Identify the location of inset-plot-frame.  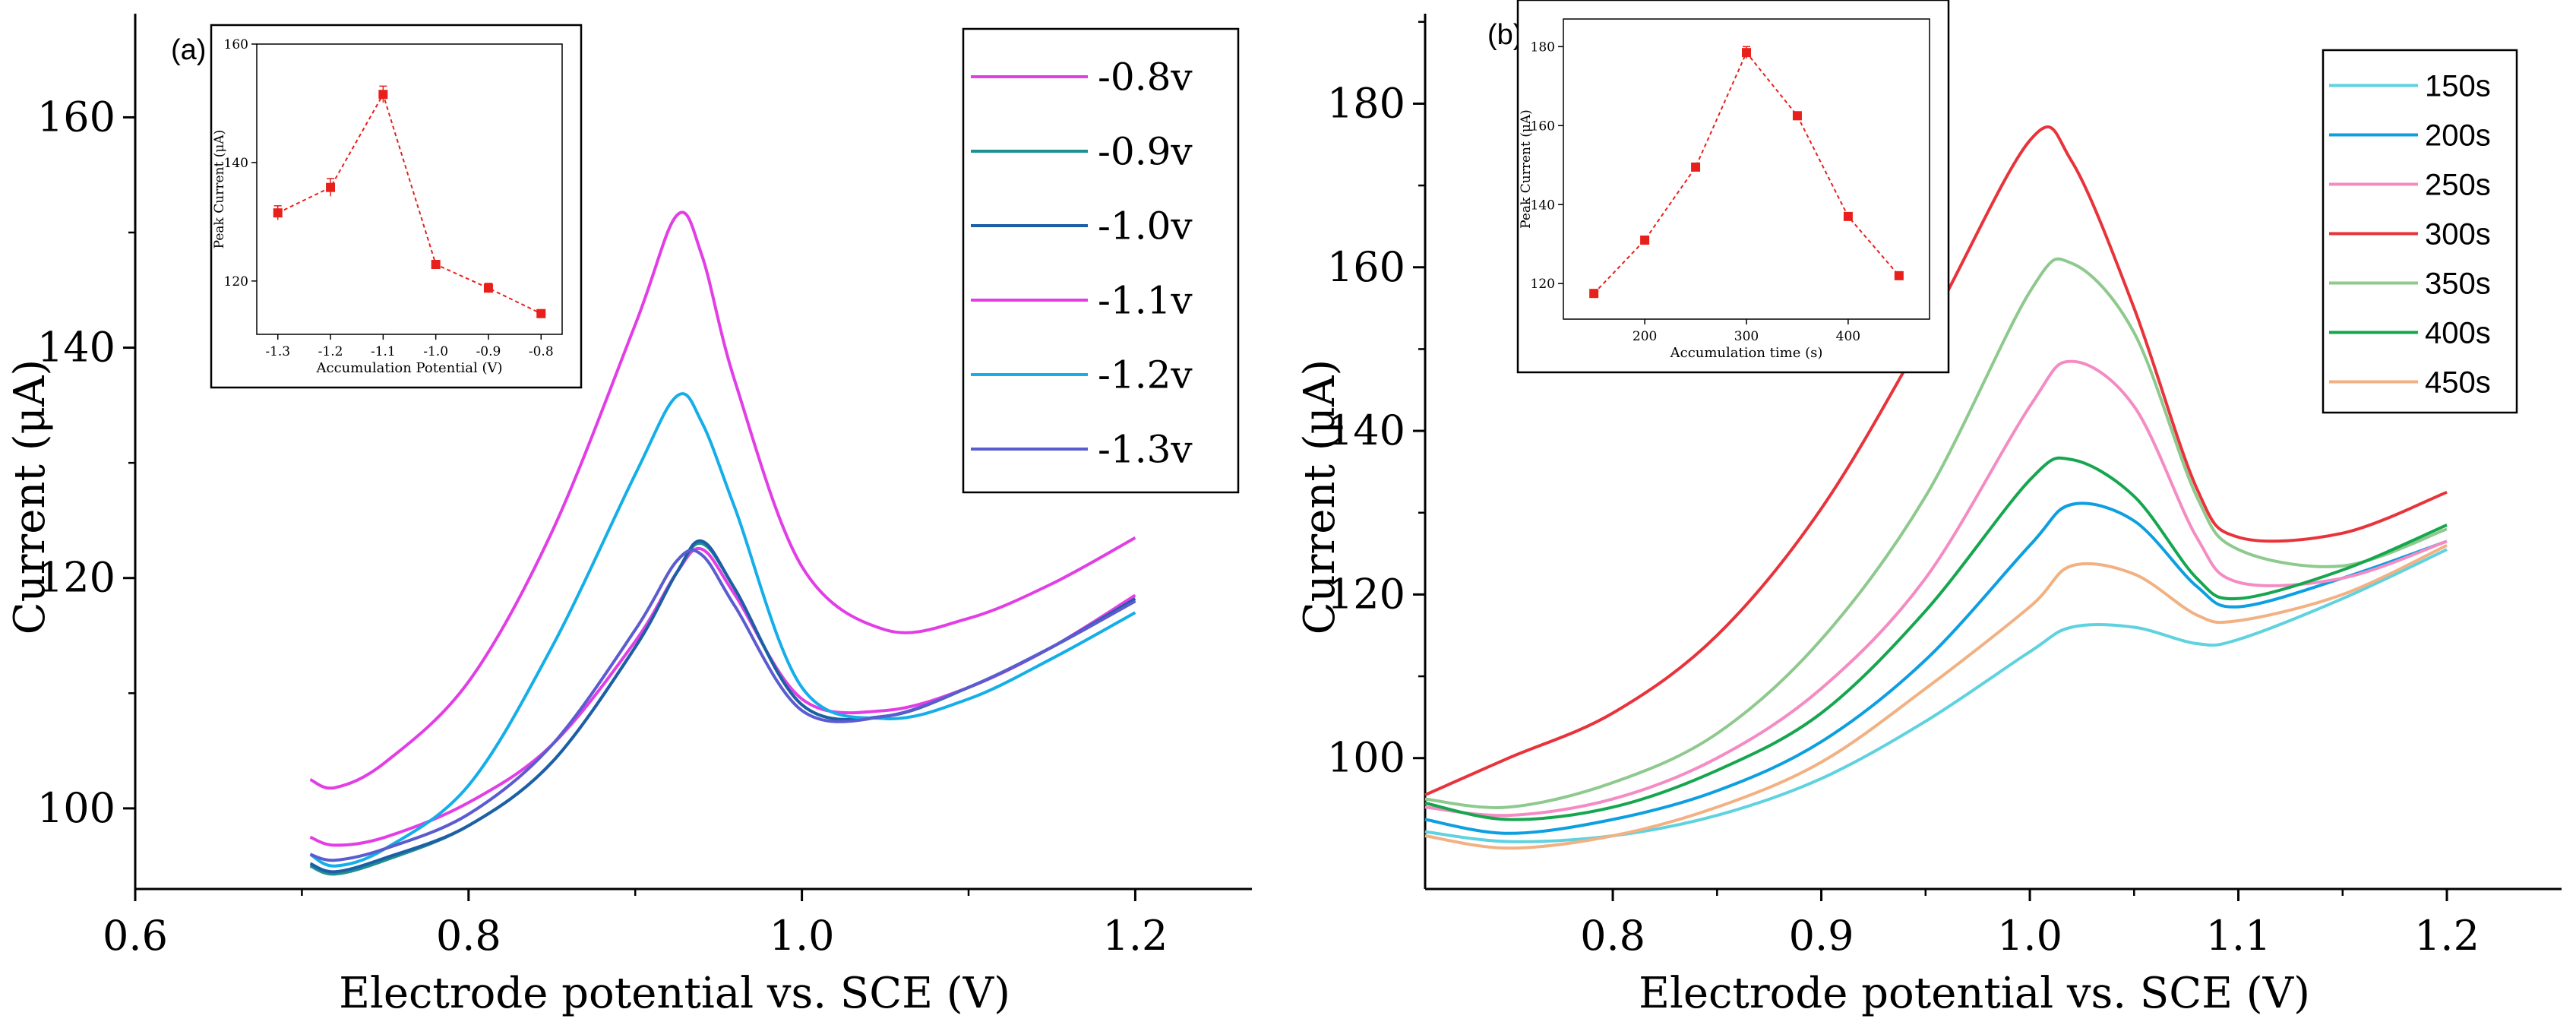
(409, 189).